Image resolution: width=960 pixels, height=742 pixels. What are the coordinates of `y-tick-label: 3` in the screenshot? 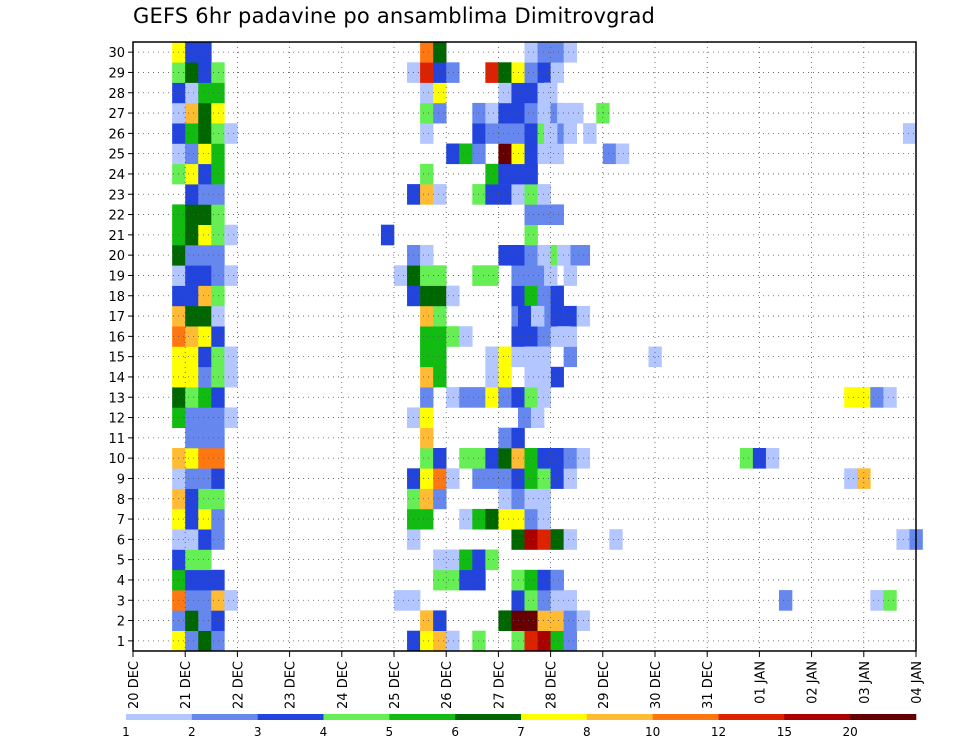 It's located at (121, 601).